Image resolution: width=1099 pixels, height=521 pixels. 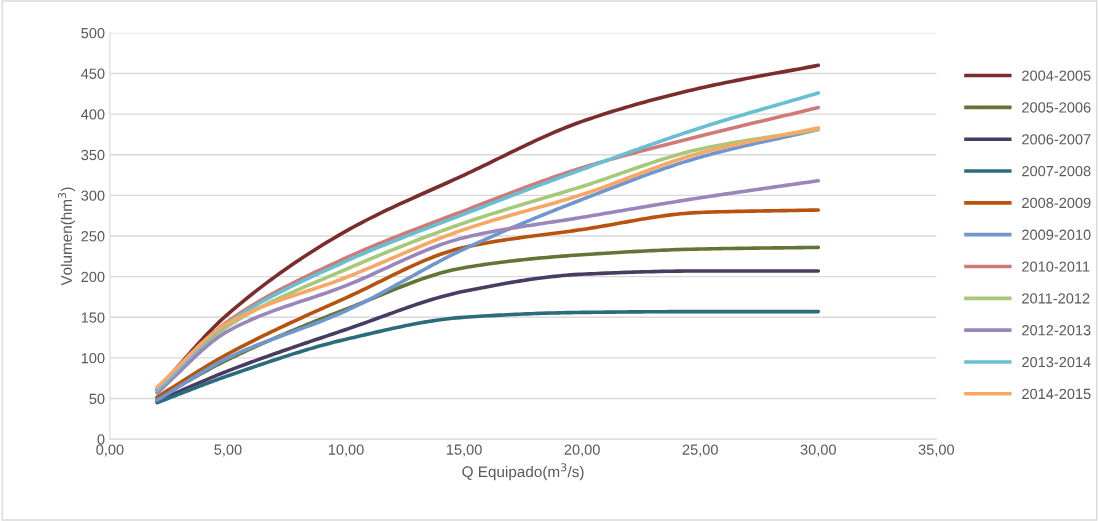 What do you see at coordinates (1056, 362) in the screenshot?
I see `legend-label: 2013-2014` at bounding box center [1056, 362].